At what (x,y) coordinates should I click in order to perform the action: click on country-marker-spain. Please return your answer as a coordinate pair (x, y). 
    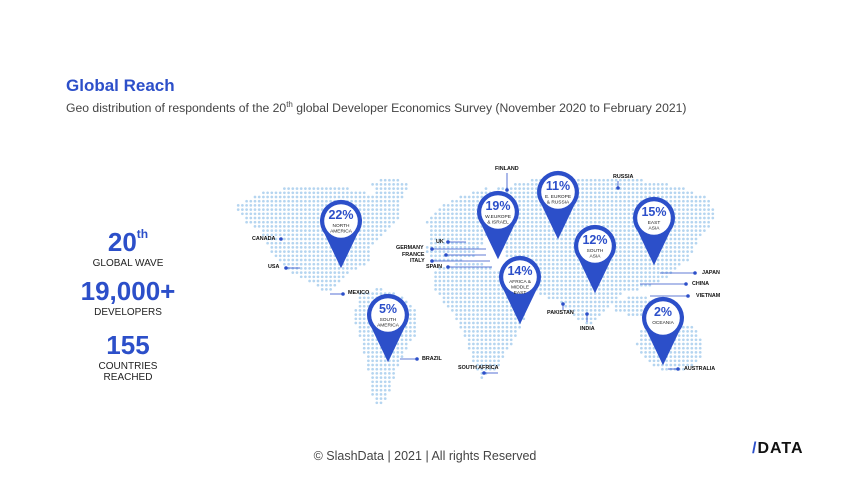
    Looking at the image, I should click on (448, 267).